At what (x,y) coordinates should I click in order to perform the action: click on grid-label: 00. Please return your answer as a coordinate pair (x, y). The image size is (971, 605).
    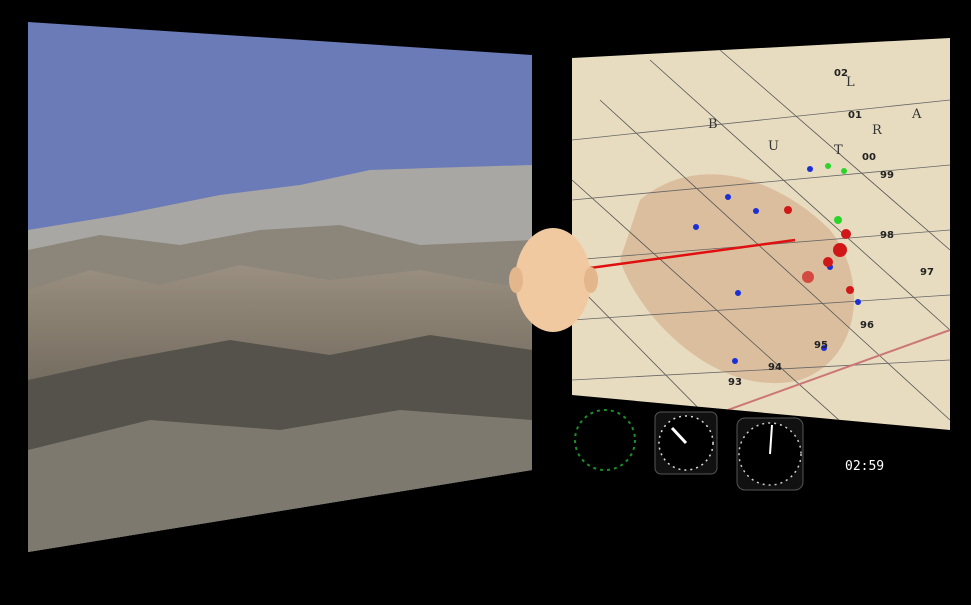
    Looking at the image, I should click on (869, 157).